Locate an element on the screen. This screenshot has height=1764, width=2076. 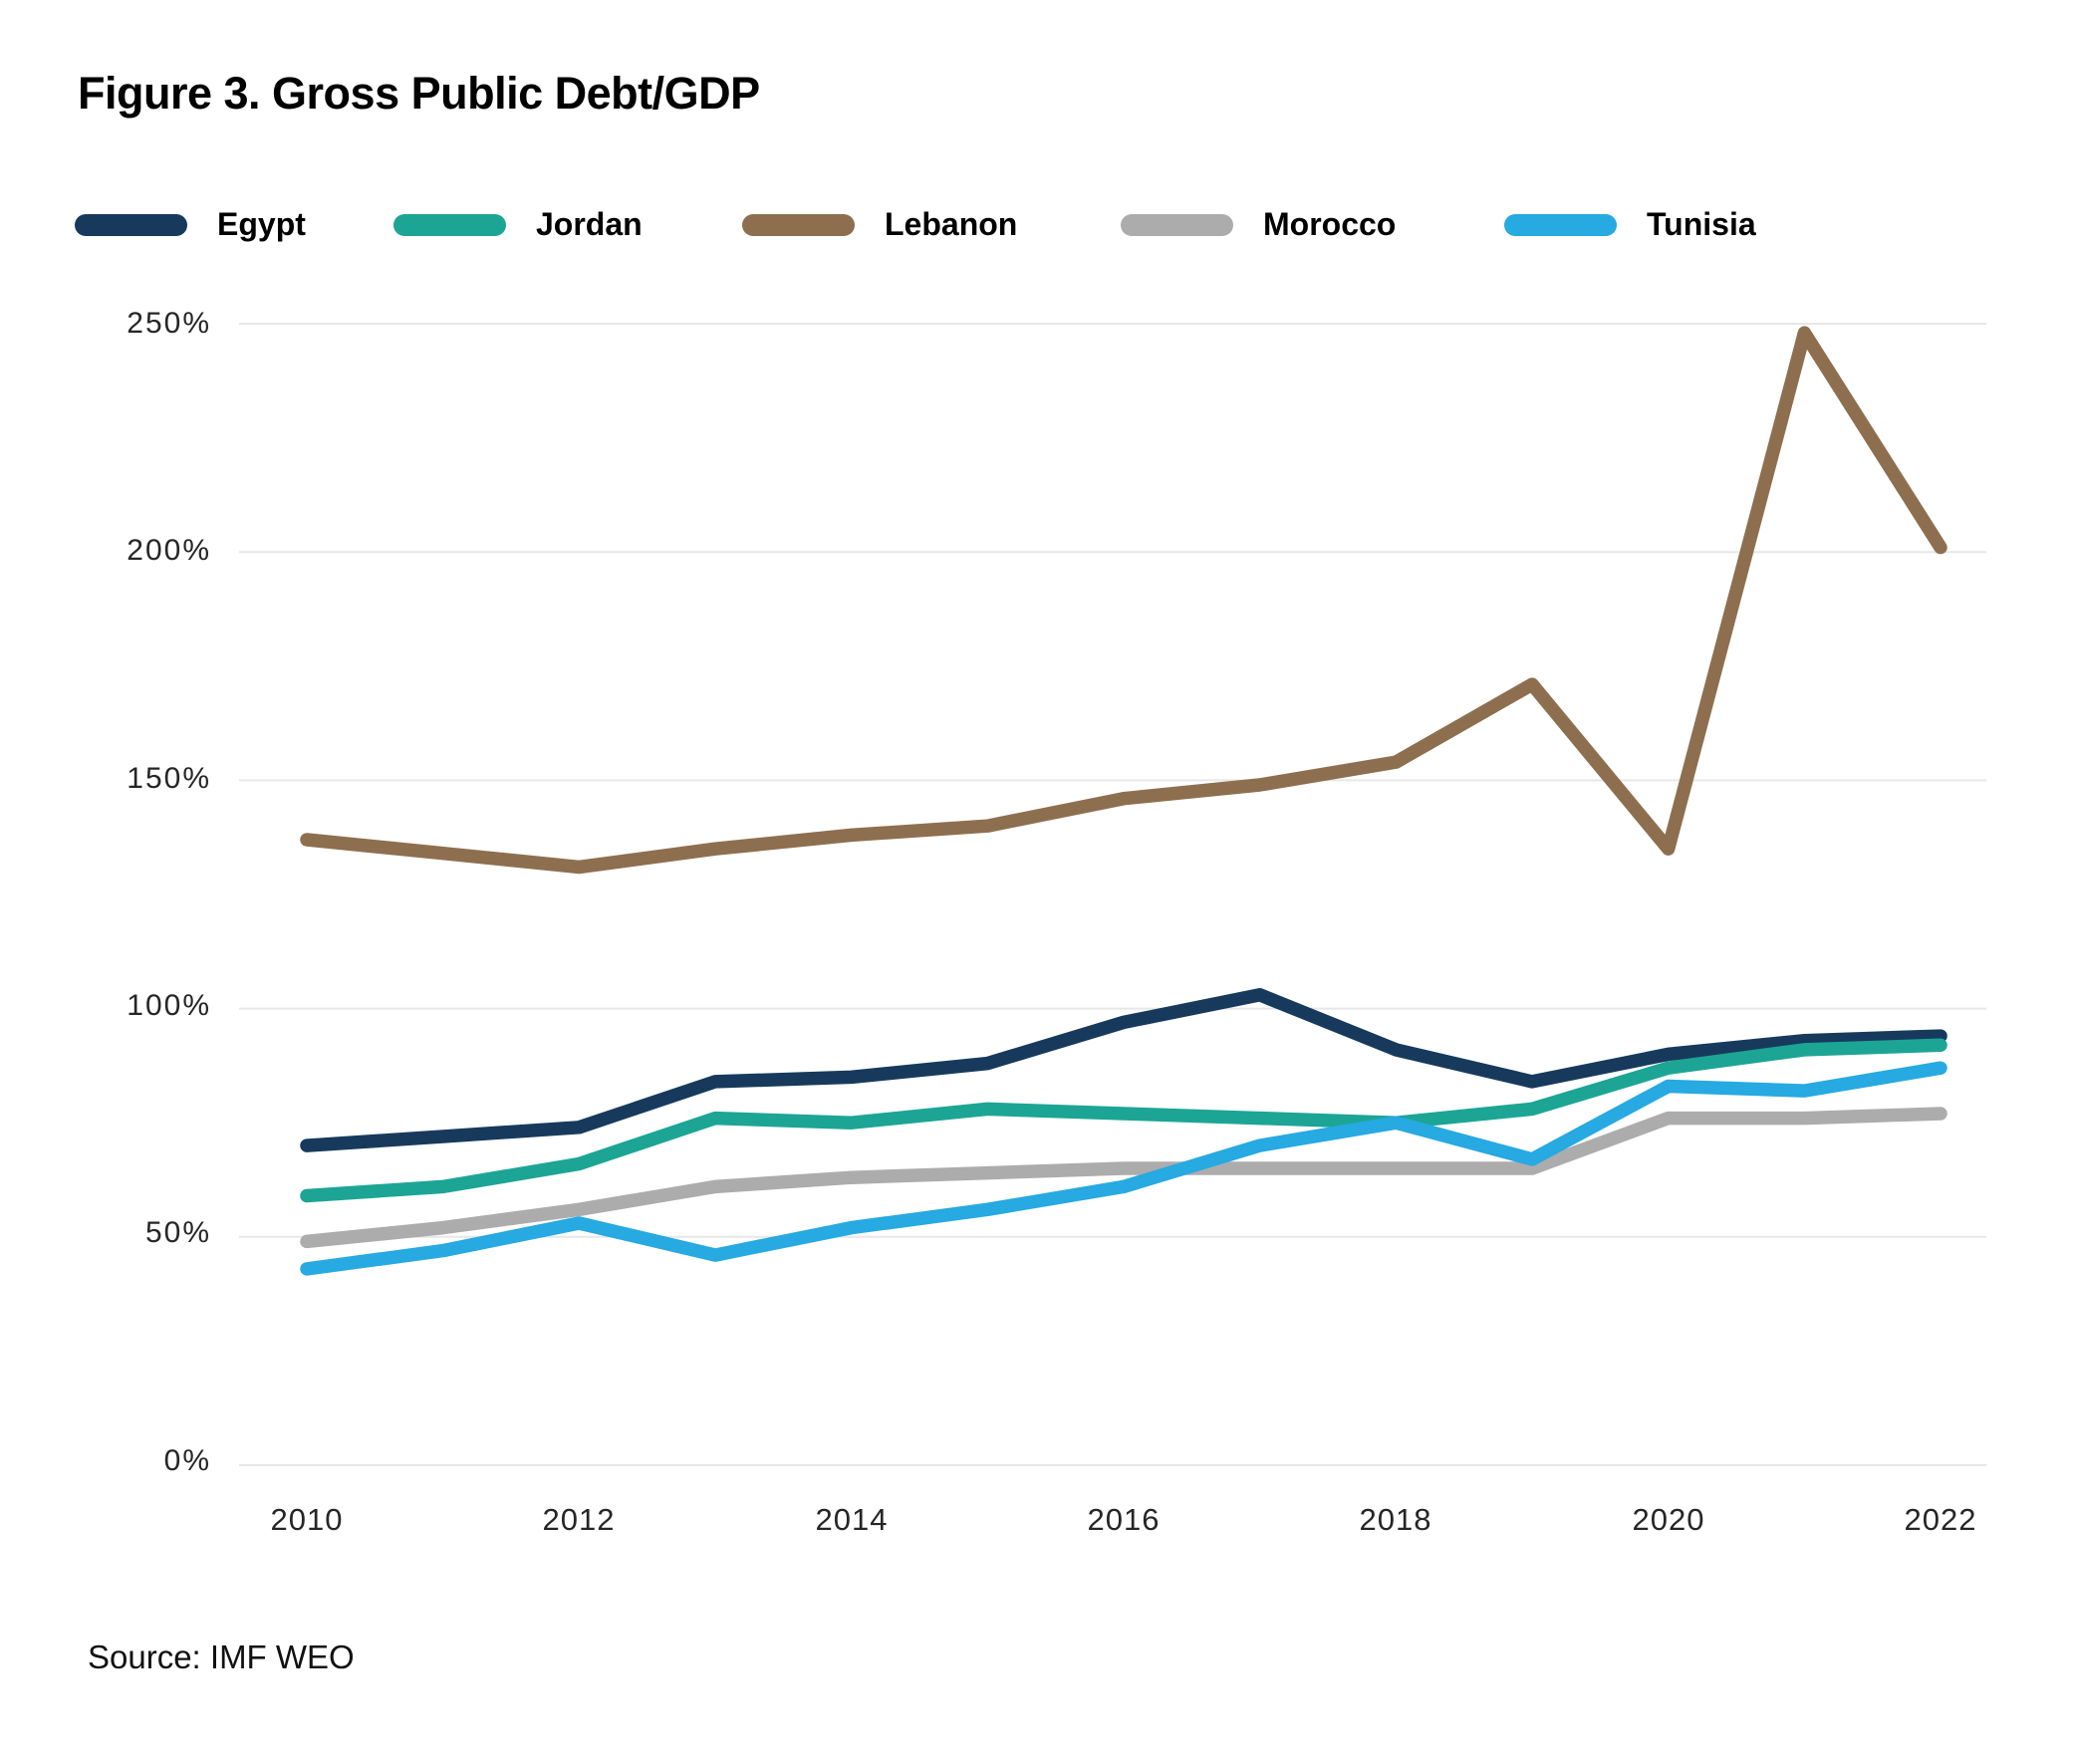
x-tick-2020: 2020 is located at coordinates (1668, 1519).